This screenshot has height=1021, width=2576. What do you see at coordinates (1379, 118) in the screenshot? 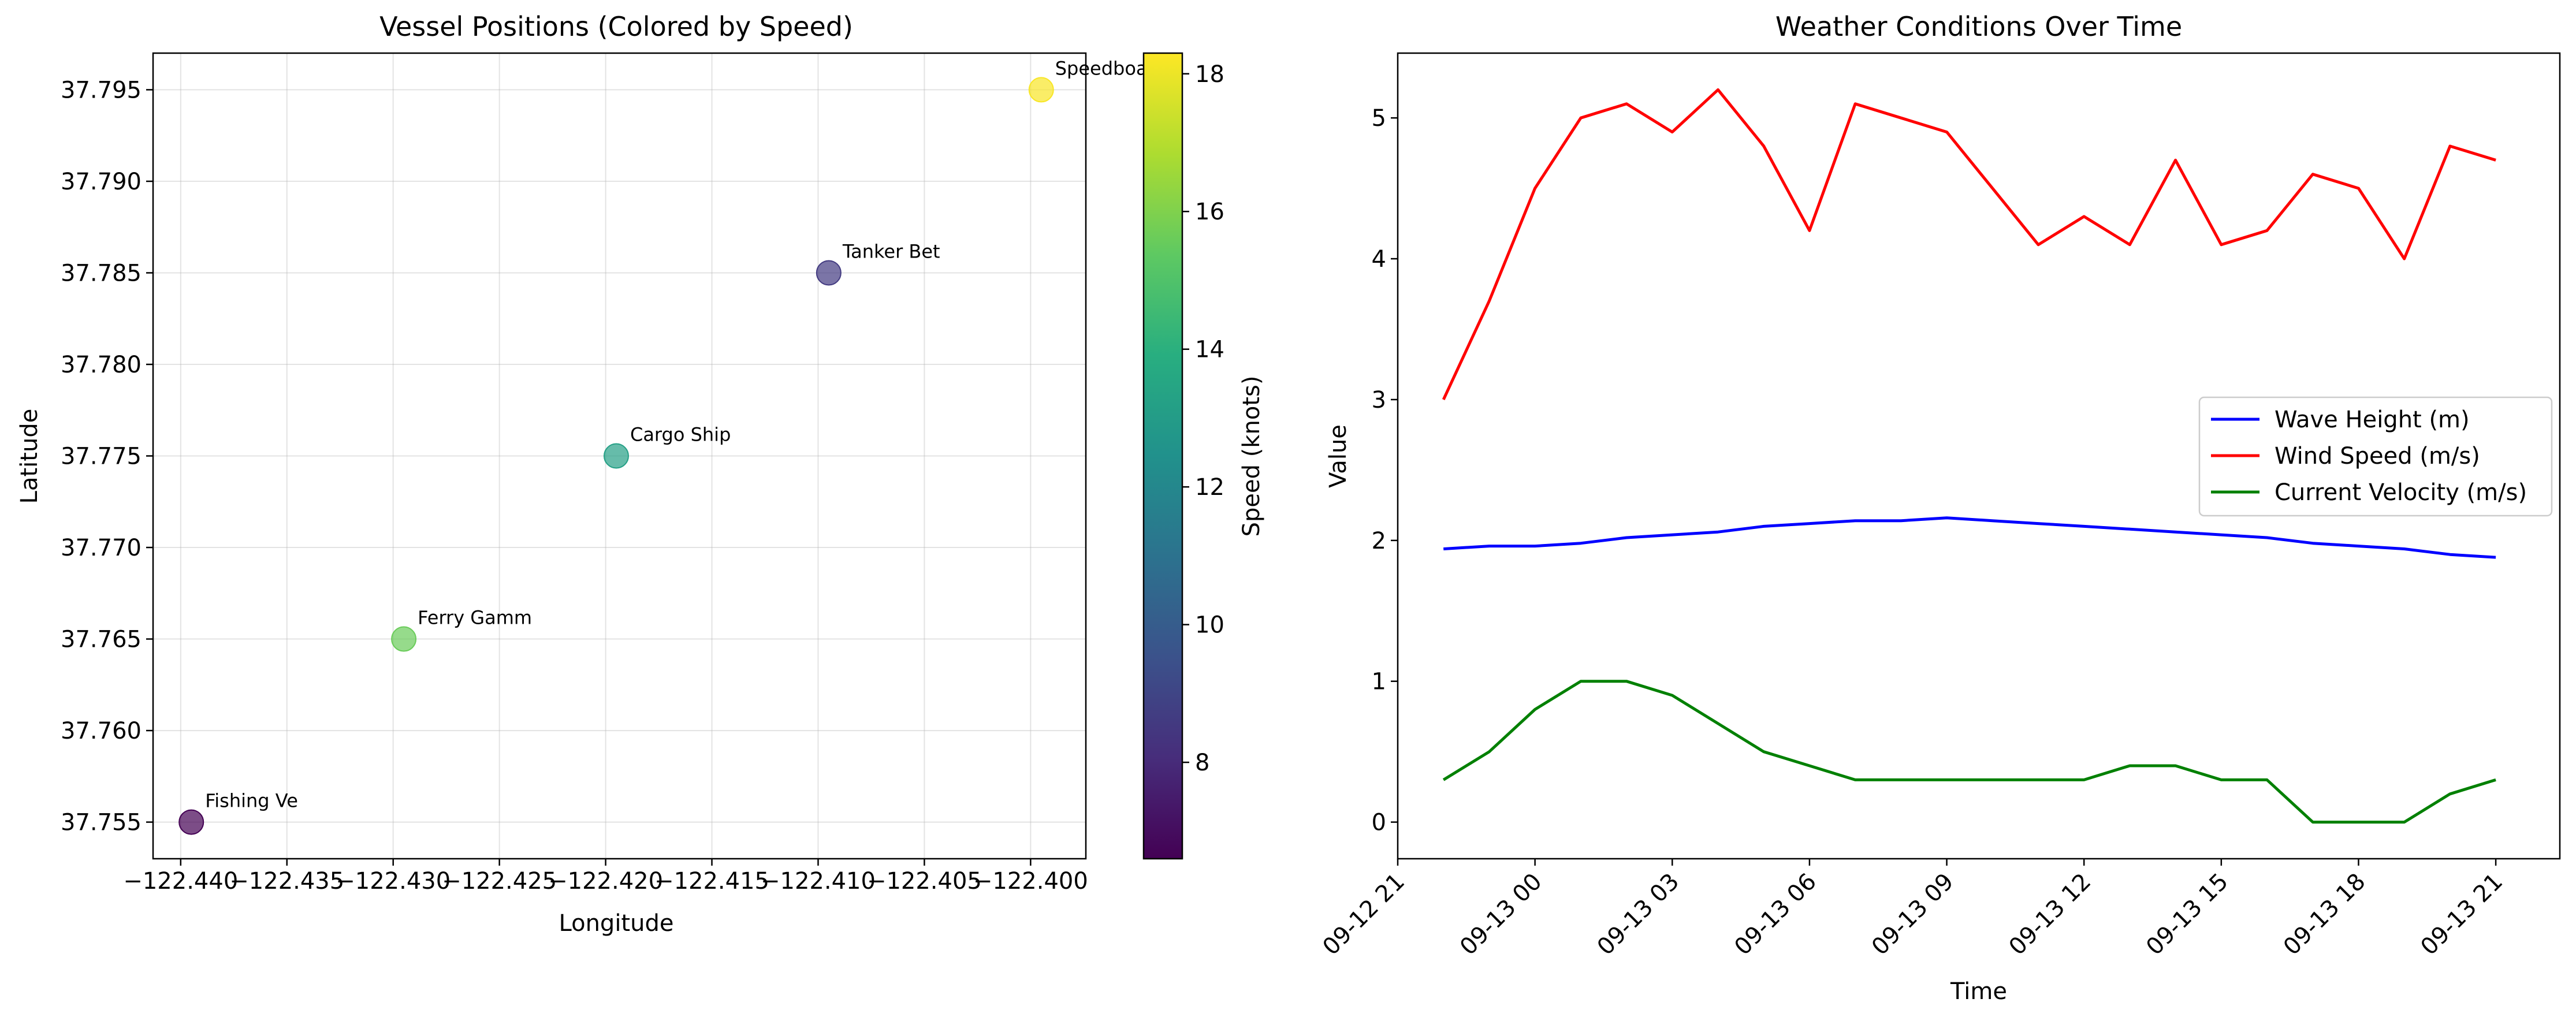
I see `line-y-tick-label: 5` at bounding box center [1379, 118].